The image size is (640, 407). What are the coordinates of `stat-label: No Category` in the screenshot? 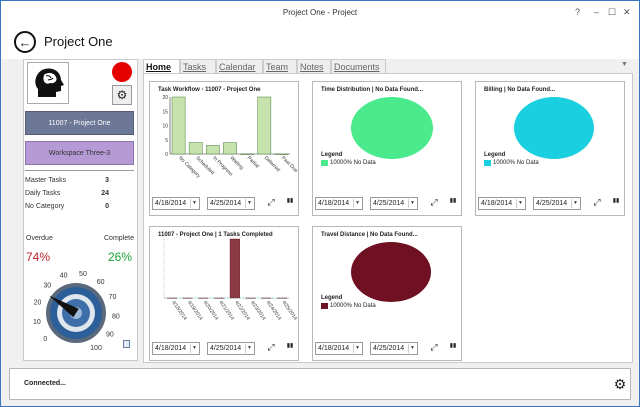 It's located at (45, 206).